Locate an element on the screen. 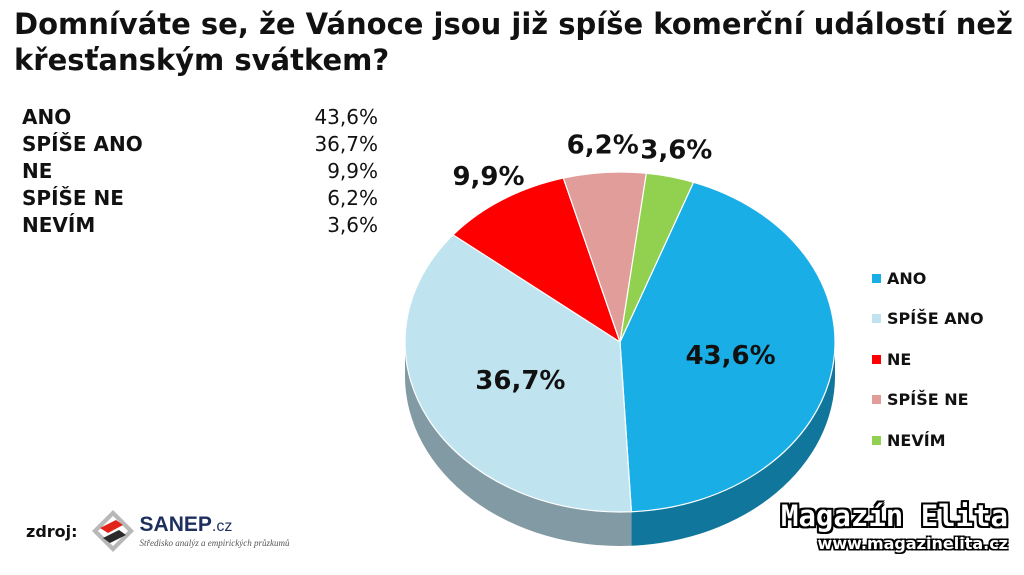 Image resolution: width=1024 pixels, height=575 pixels. legend-item-spise-ne: SPÍŠE NE is located at coordinates (947, 400).